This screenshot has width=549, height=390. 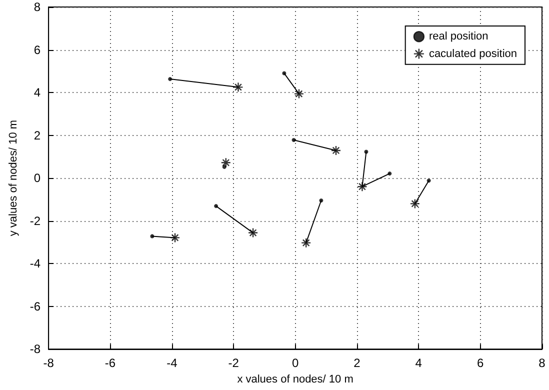 I want to click on x-tick-label: -2, so click(x=234, y=363).